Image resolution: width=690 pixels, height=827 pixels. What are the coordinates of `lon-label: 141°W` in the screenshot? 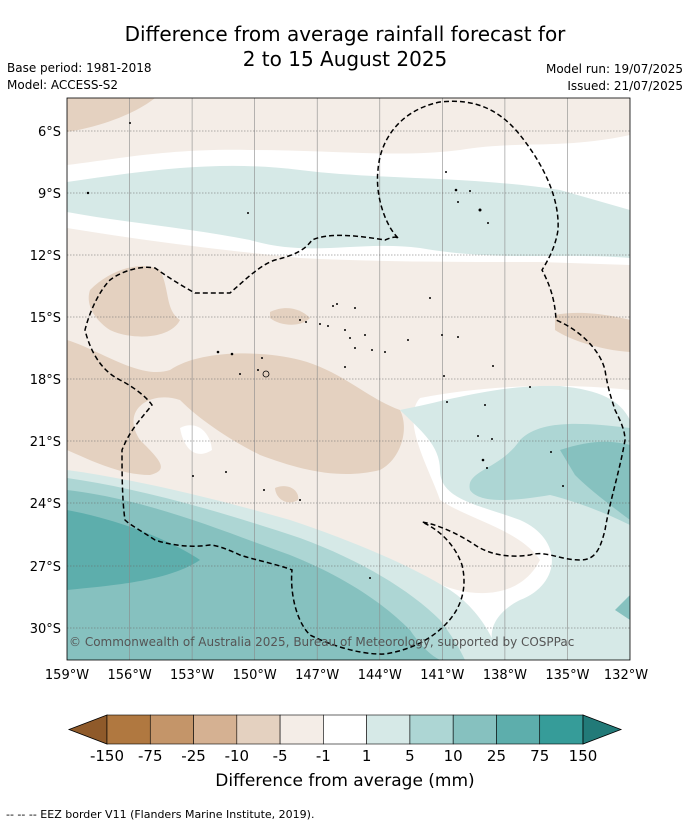 It's located at (442, 675).